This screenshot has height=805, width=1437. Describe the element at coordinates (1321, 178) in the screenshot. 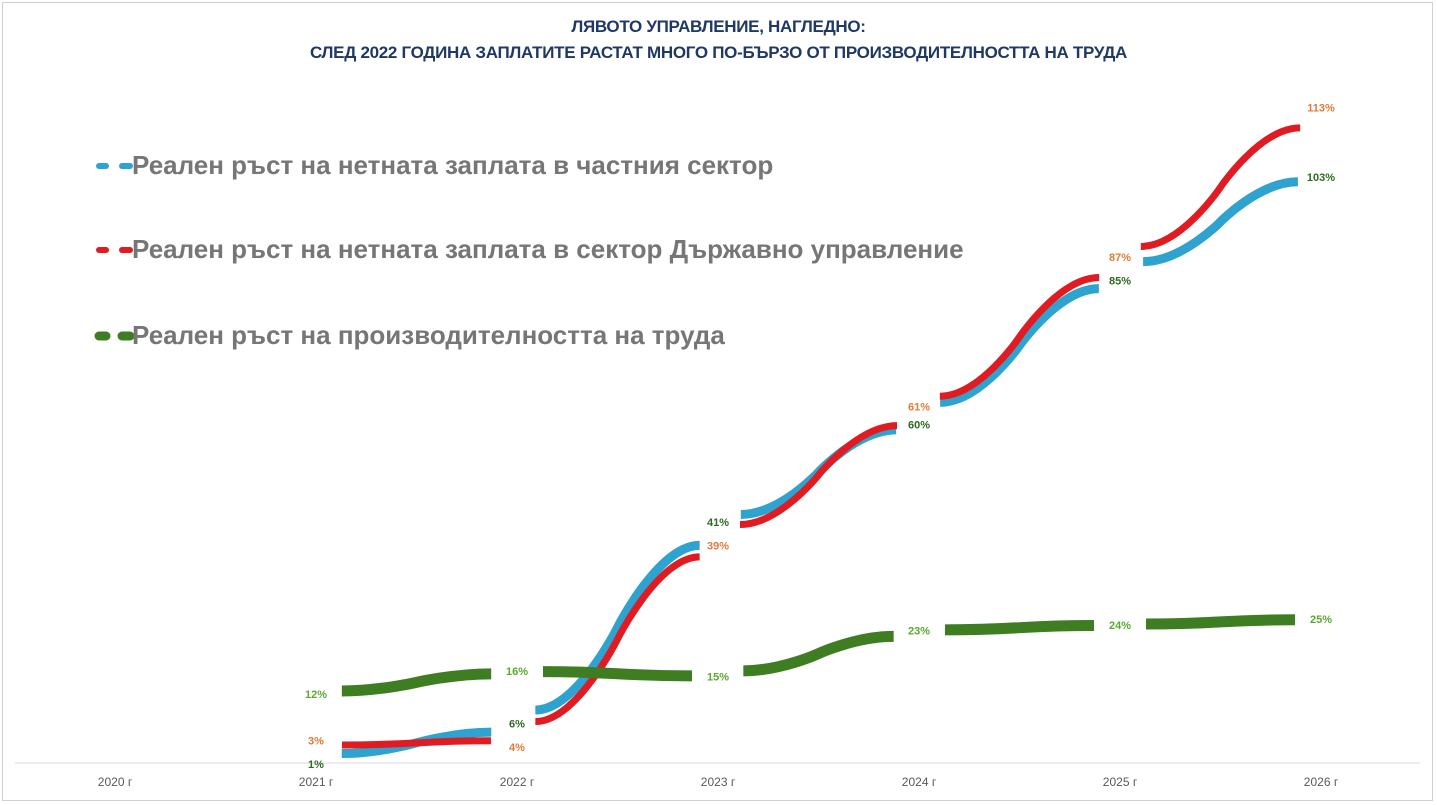

I see `private-sector-data-label-7: 103%` at that location.